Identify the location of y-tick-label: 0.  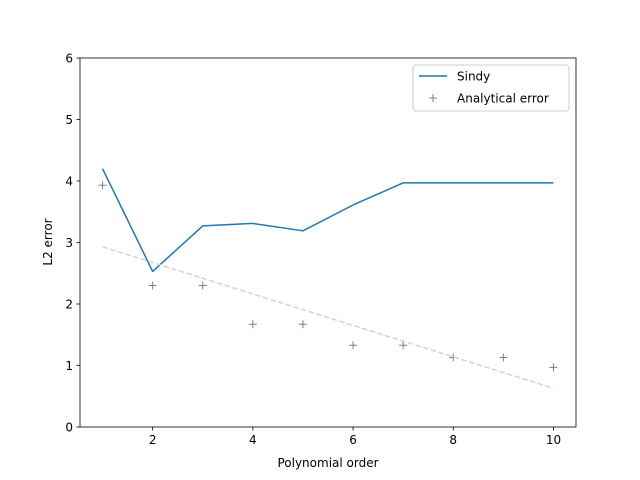
(69, 428).